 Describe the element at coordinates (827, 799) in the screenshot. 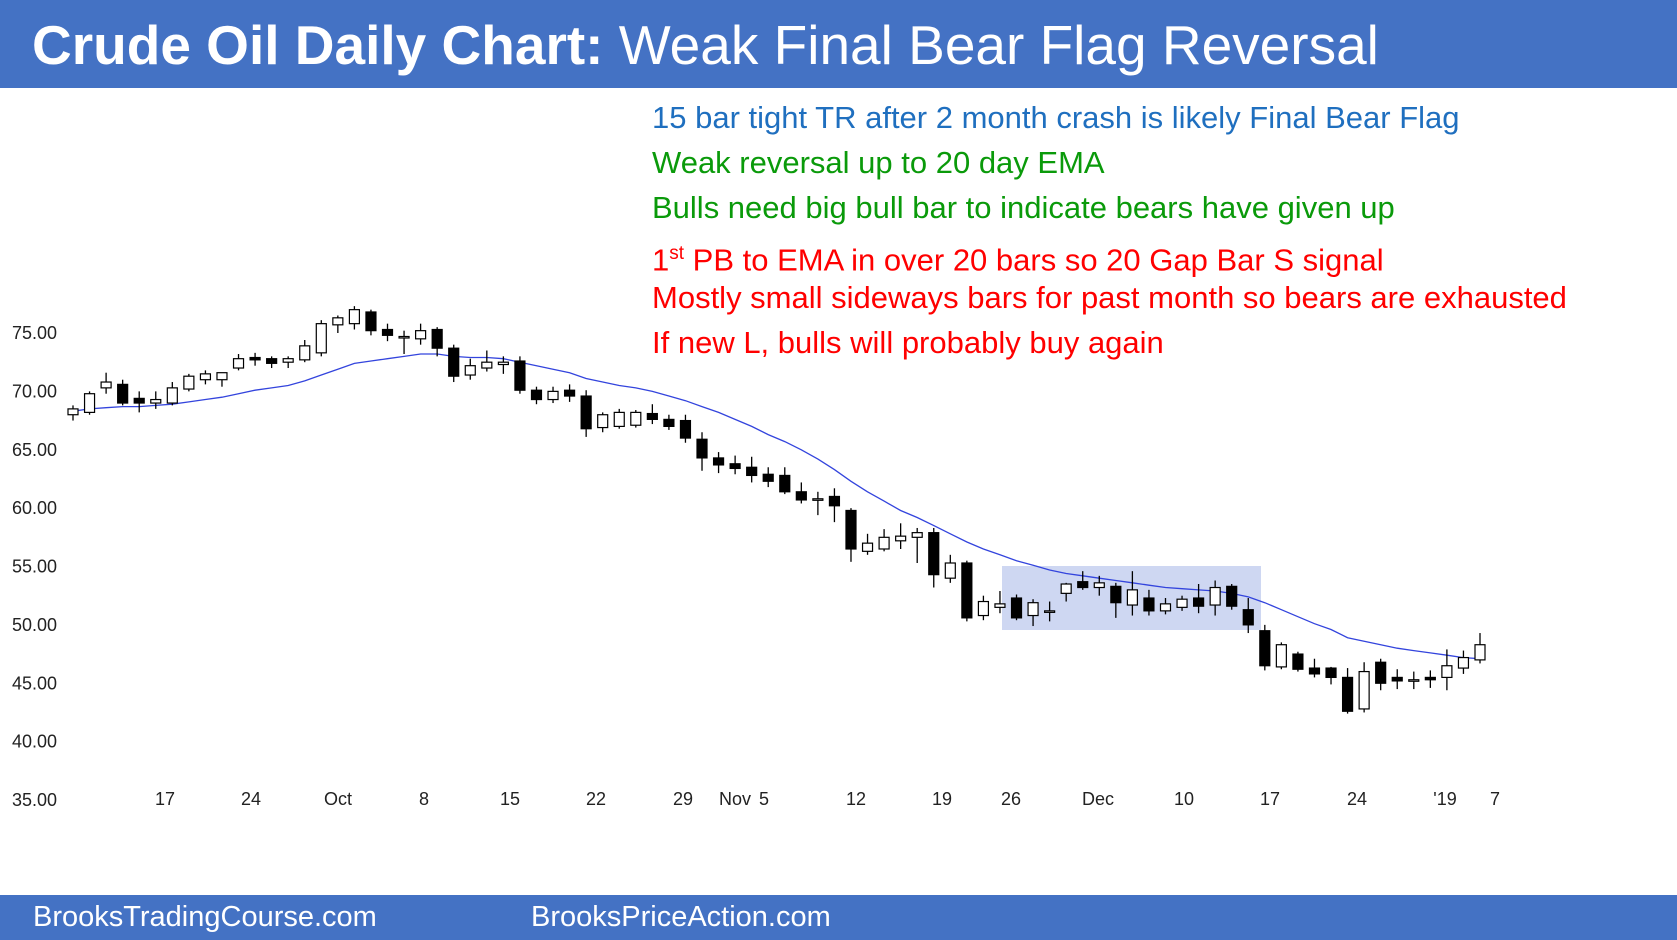

I see `x-axis: 17 24 Oct 8 15 22 29 Nov 5 12 19 26 Dec 10 17 24 '19 7` at that location.